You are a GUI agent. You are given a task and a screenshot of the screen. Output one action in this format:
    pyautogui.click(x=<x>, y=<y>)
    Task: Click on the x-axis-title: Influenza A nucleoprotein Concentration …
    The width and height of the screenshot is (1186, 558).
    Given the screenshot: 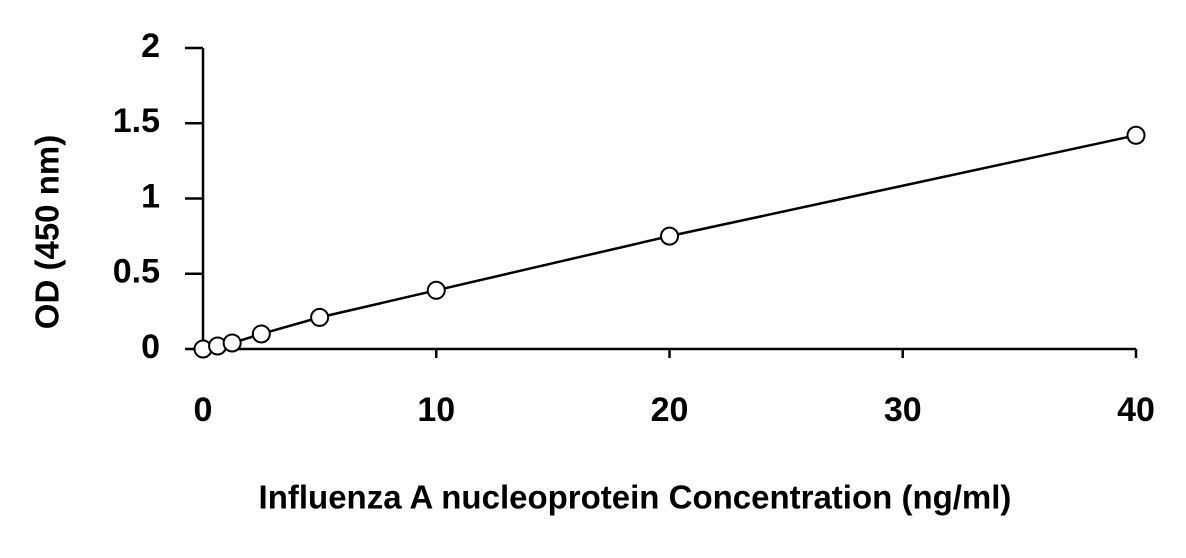 What is the action you would take?
    pyautogui.click(x=635, y=497)
    